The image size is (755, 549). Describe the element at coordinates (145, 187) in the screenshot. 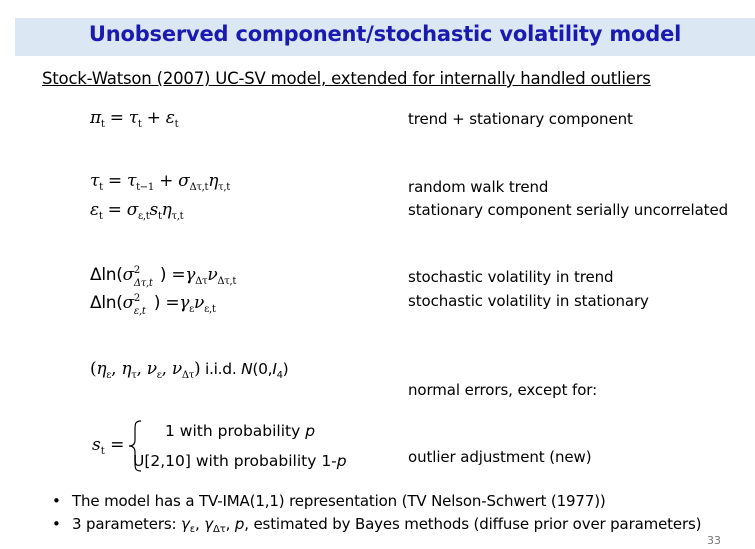

I see `subscript: t−1` at that location.